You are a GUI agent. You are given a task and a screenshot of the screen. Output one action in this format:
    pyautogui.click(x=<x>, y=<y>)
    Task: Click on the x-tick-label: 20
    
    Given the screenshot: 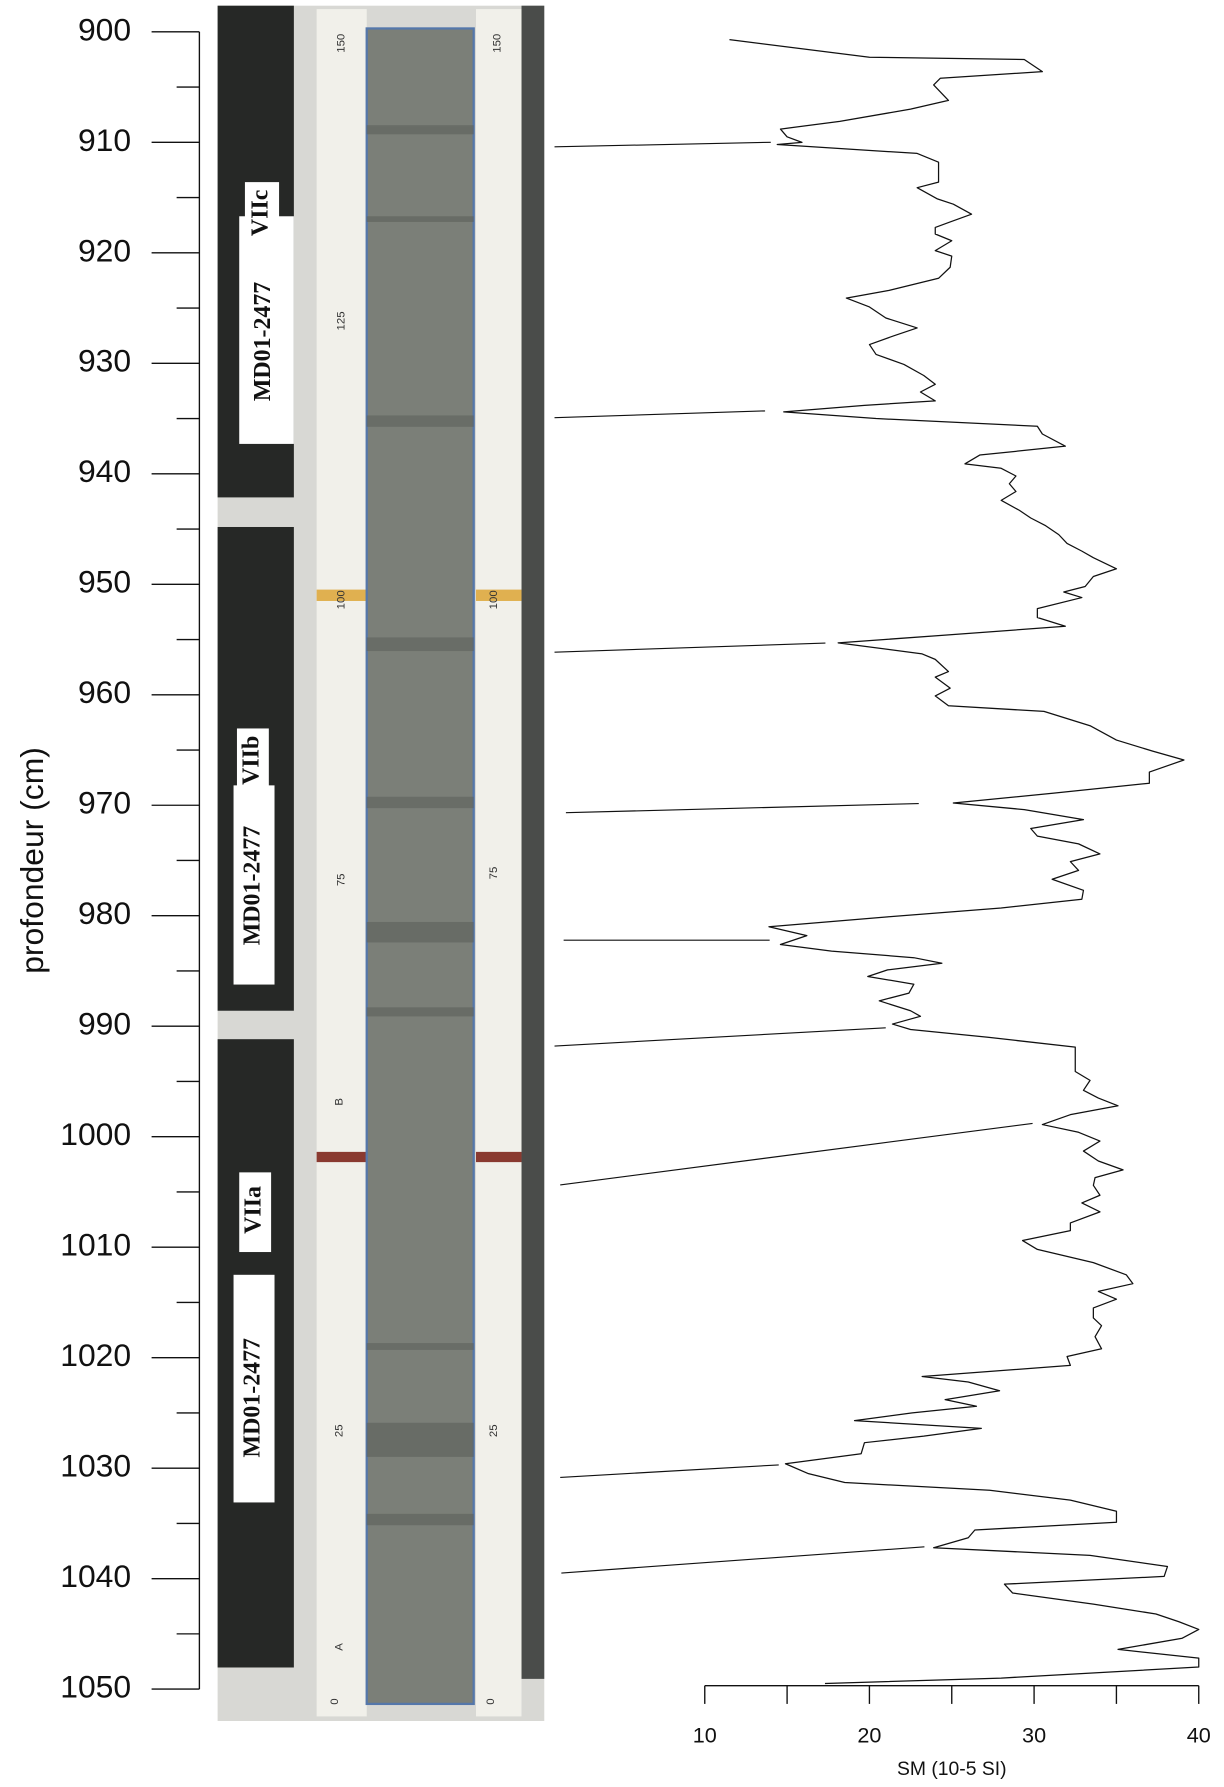 What is the action you would take?
    pyautogui.click(x=869, y=1735)
    